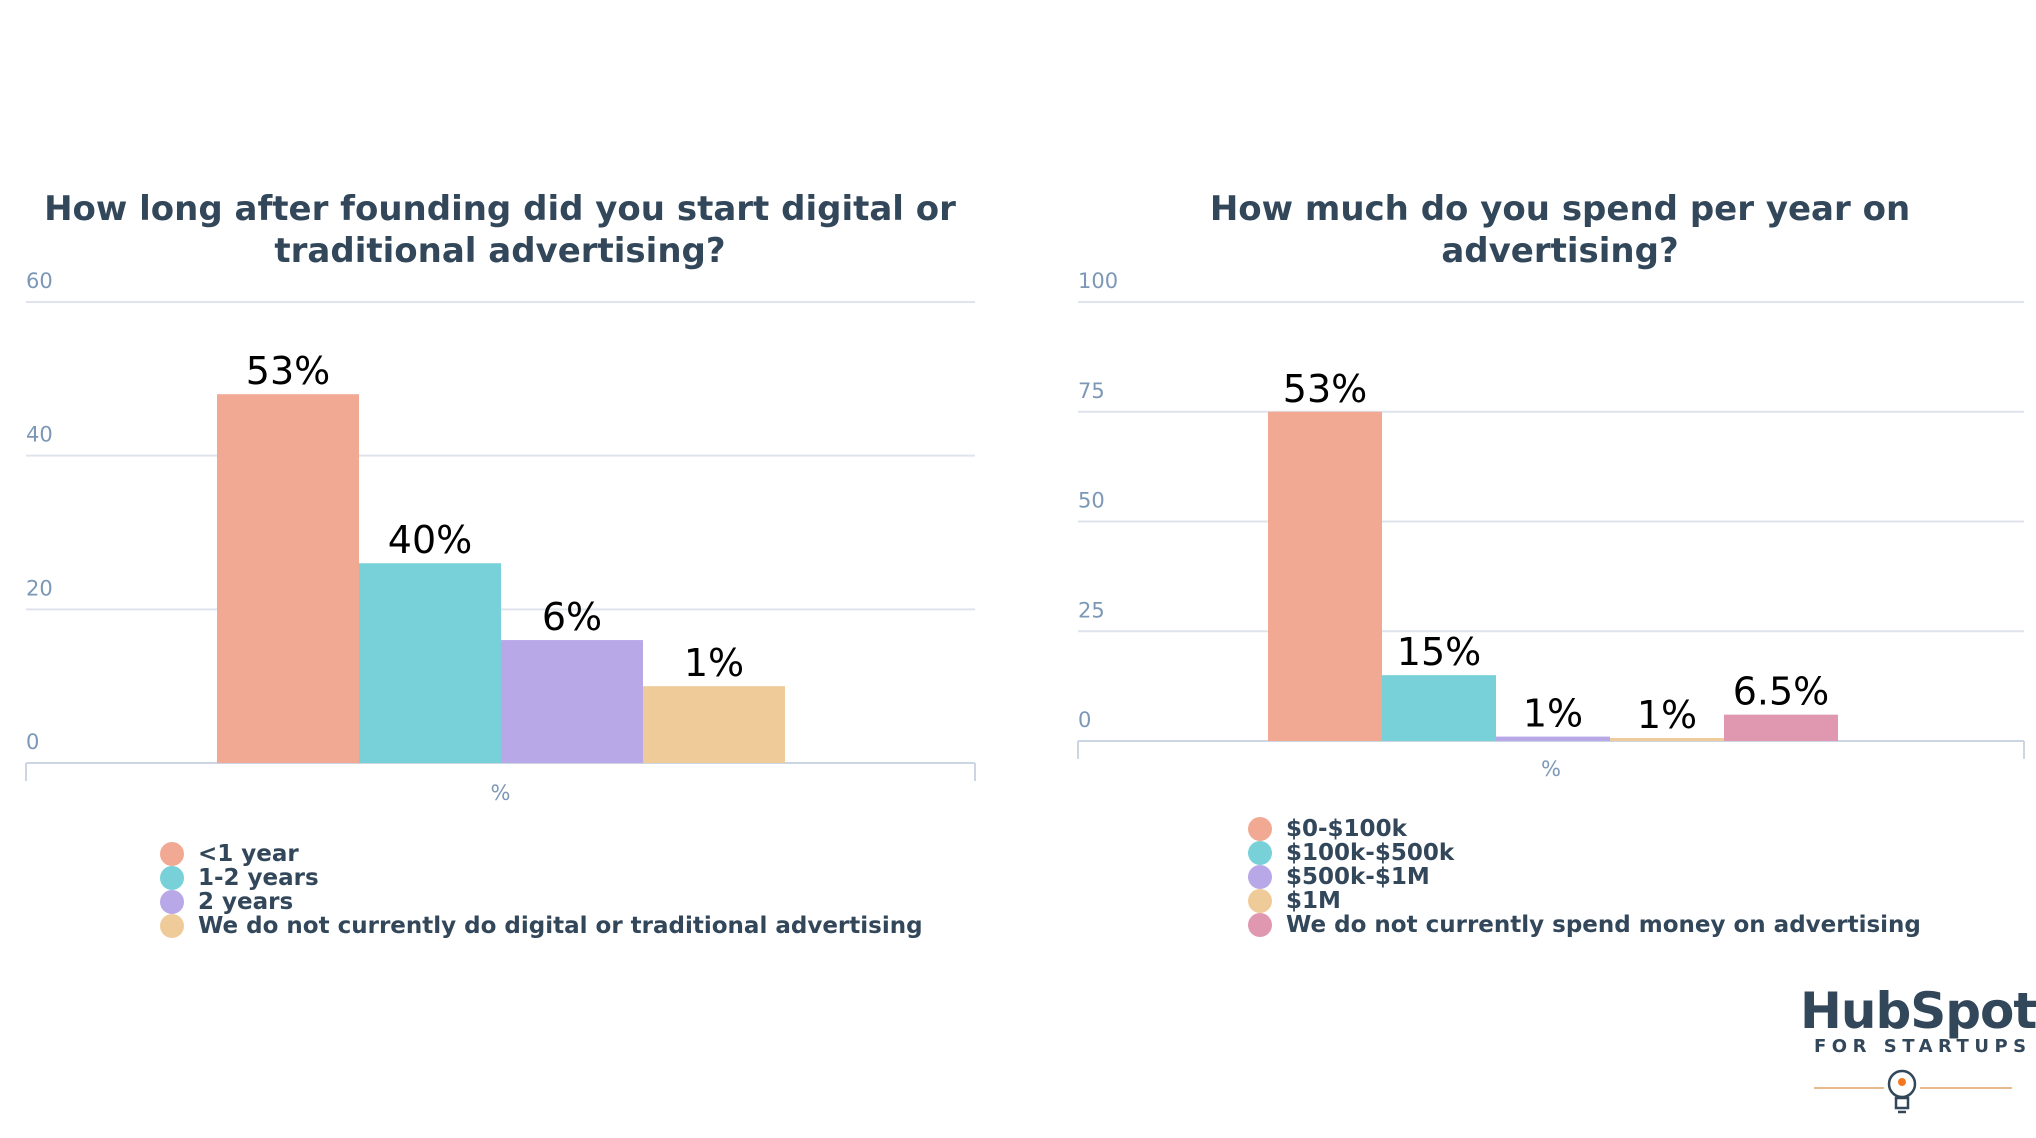 This screenshot has width=2036, height=1138. I want to click on legend-label: 2 years, so click(246, 902).